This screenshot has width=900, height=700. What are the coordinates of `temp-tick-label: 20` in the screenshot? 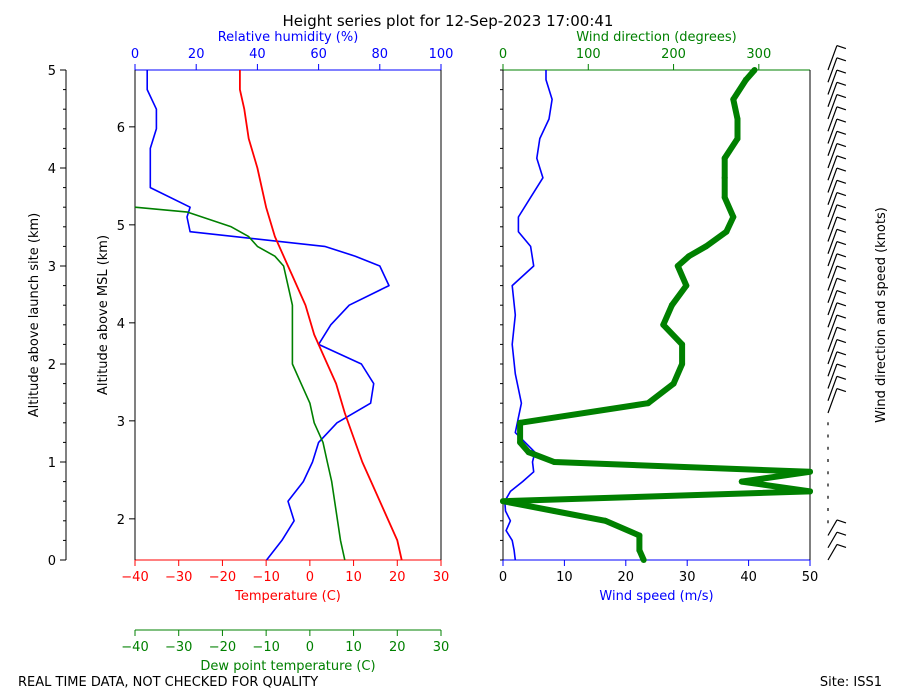 It's located at (397, 577).